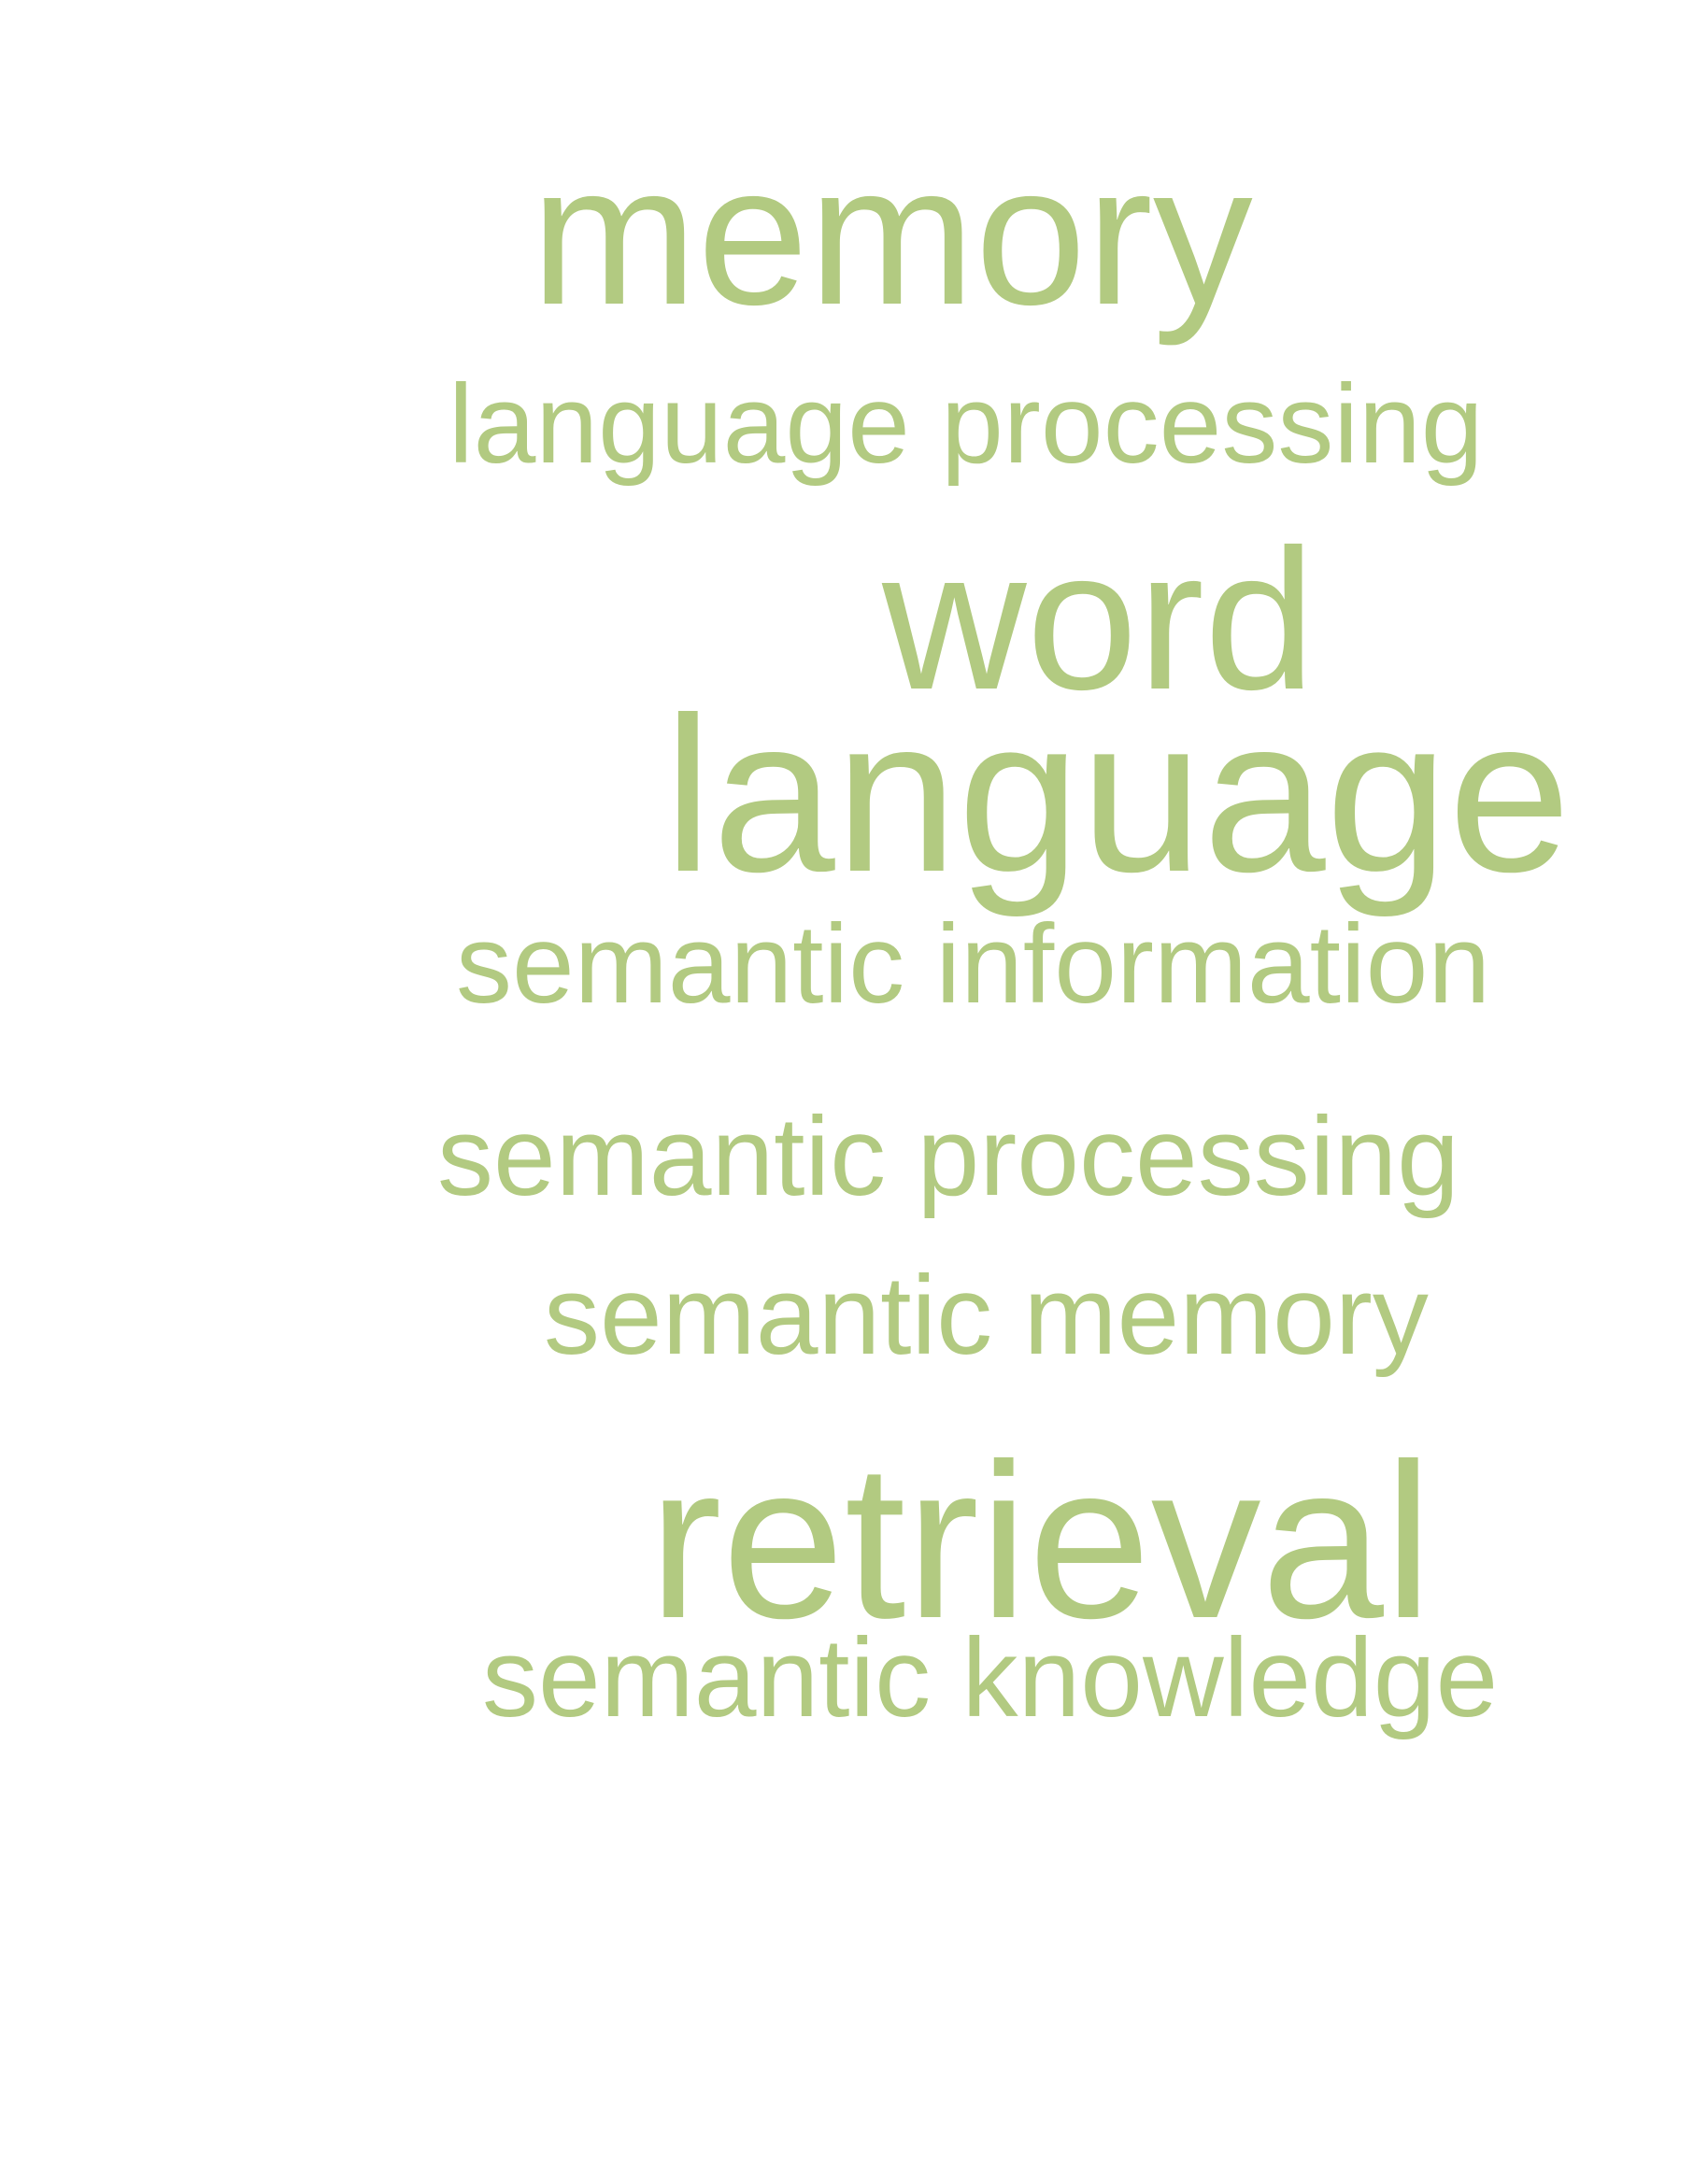 Image resolution: width=1708 pixels, height=2158 pixels. I want to click on term-semantic-processing: semantic processing, so click(948, 1156).